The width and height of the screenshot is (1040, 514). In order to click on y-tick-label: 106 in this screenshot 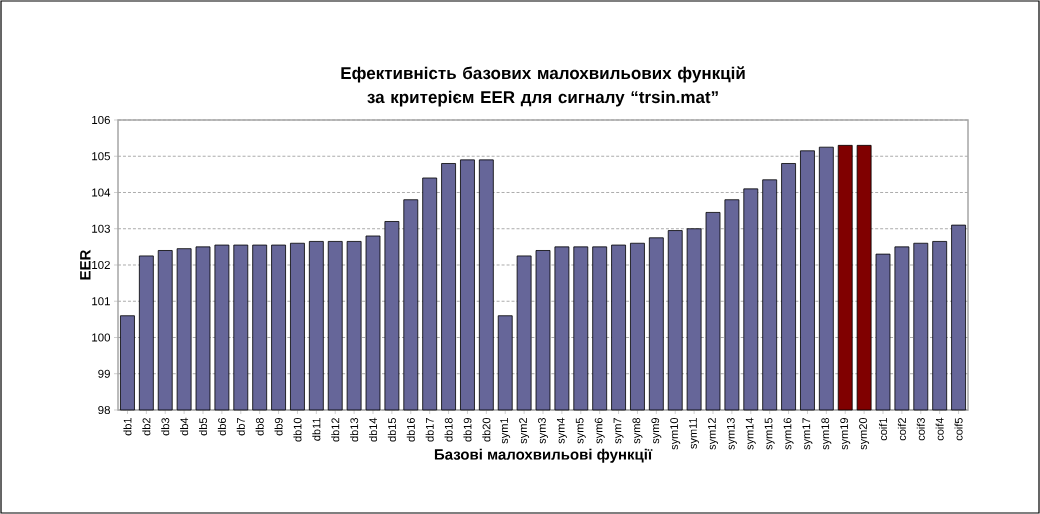, I will do `click(101, 120)`.